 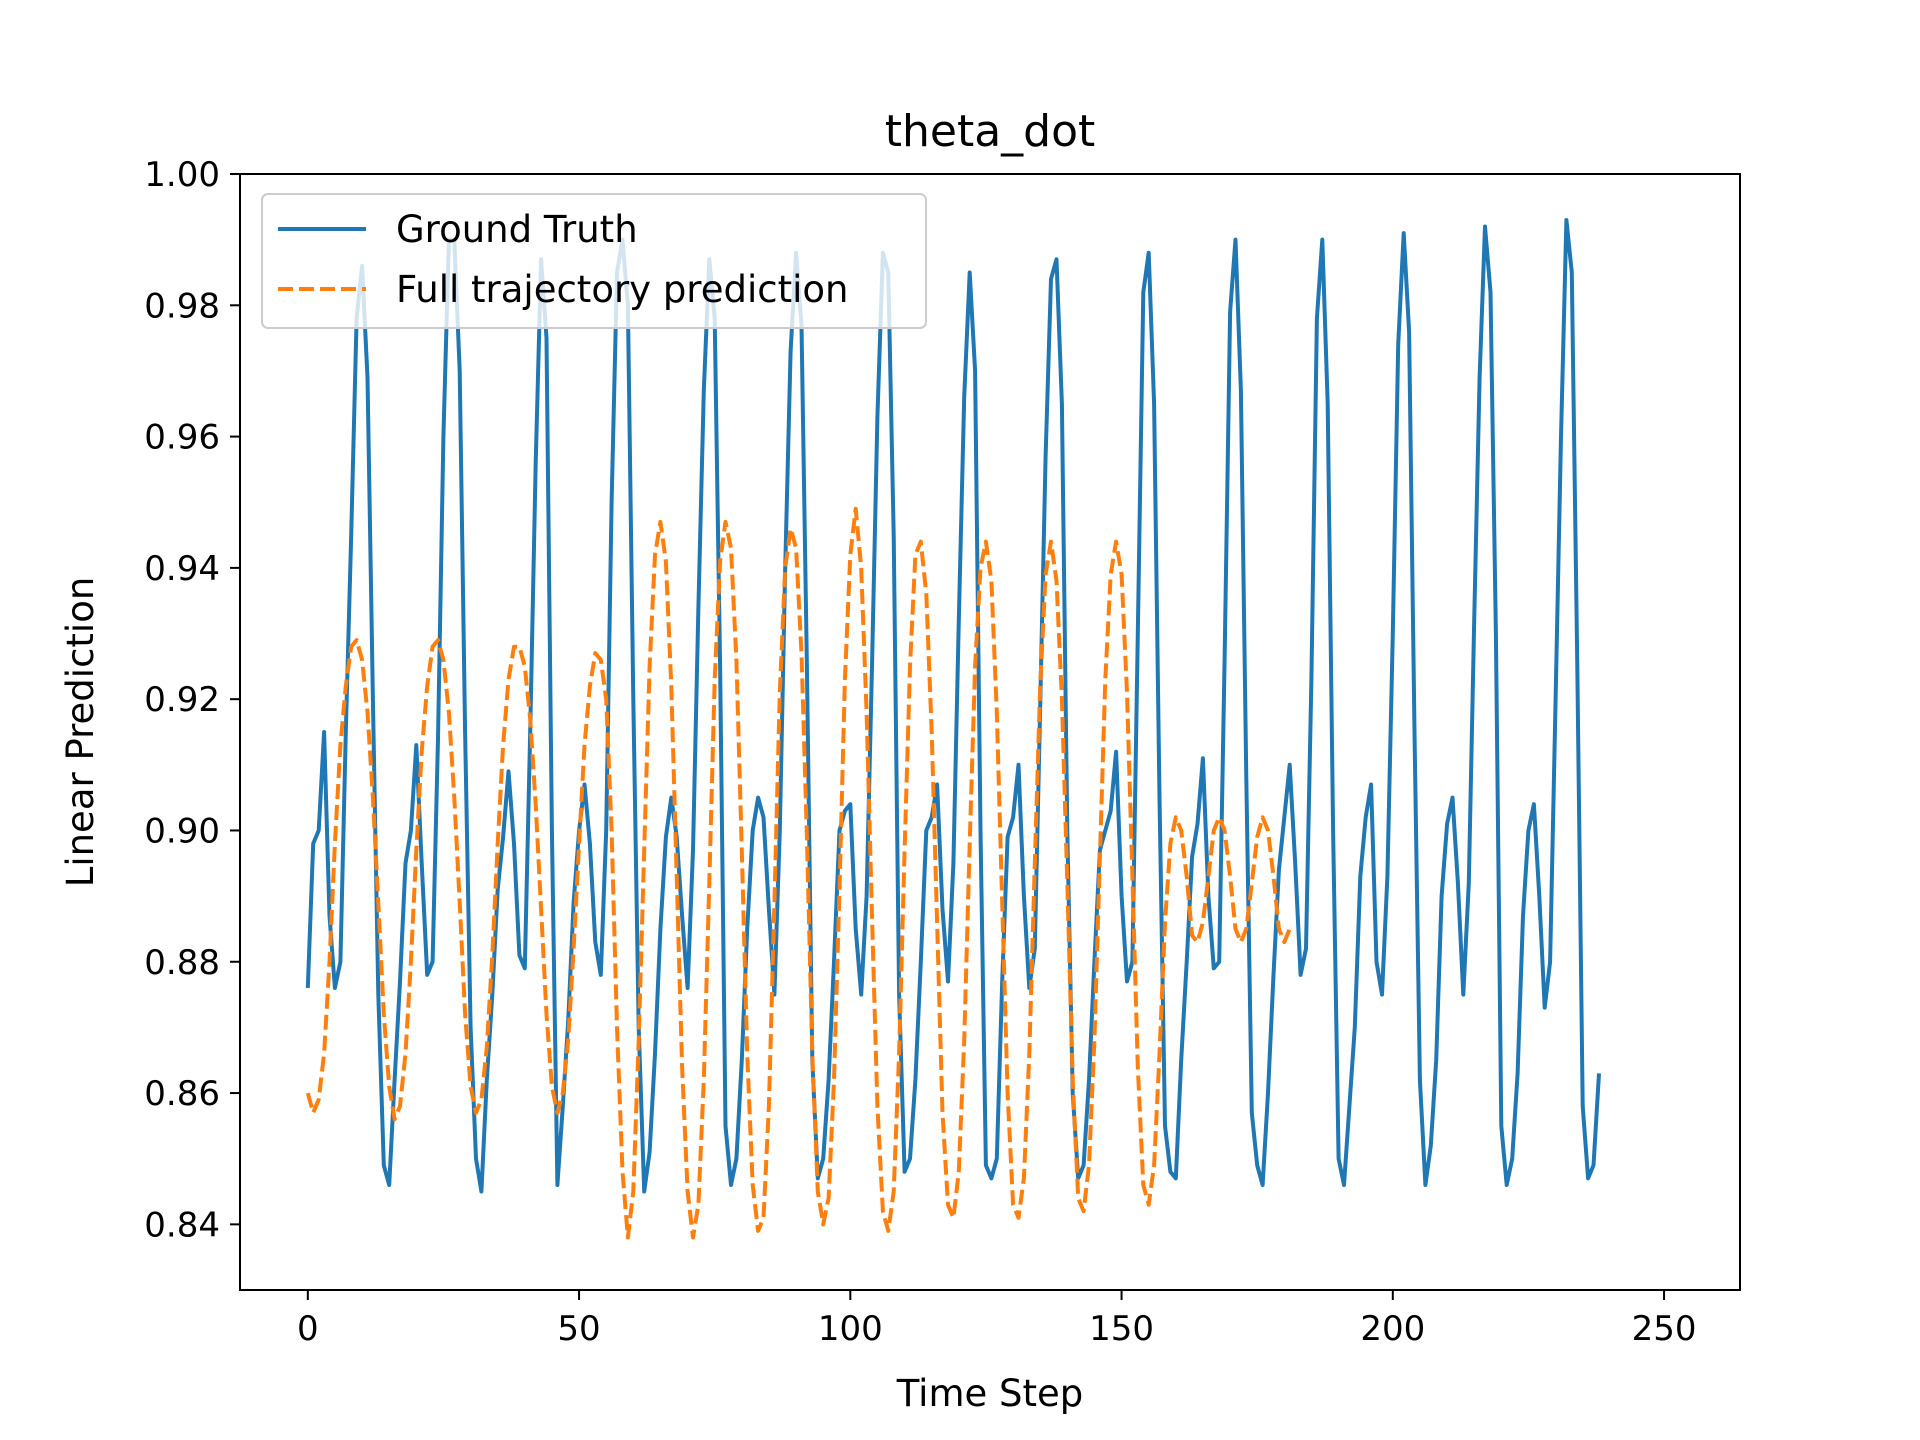 I want to click on x-tick-label: 0, so click(x=308, y=1329).